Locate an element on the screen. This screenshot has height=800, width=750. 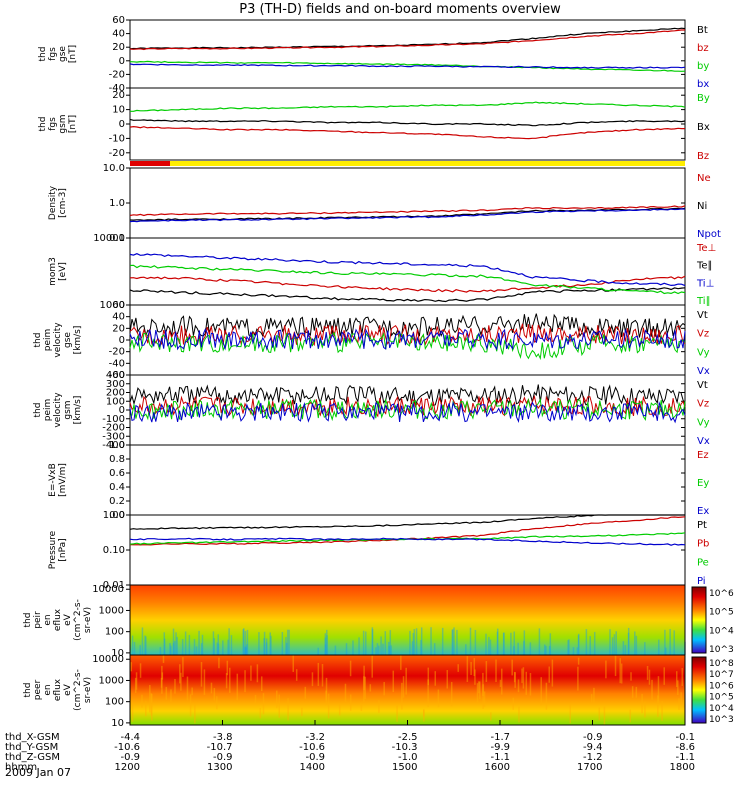
x-tick-label: -10.7 is located at coordinates (220, 747).